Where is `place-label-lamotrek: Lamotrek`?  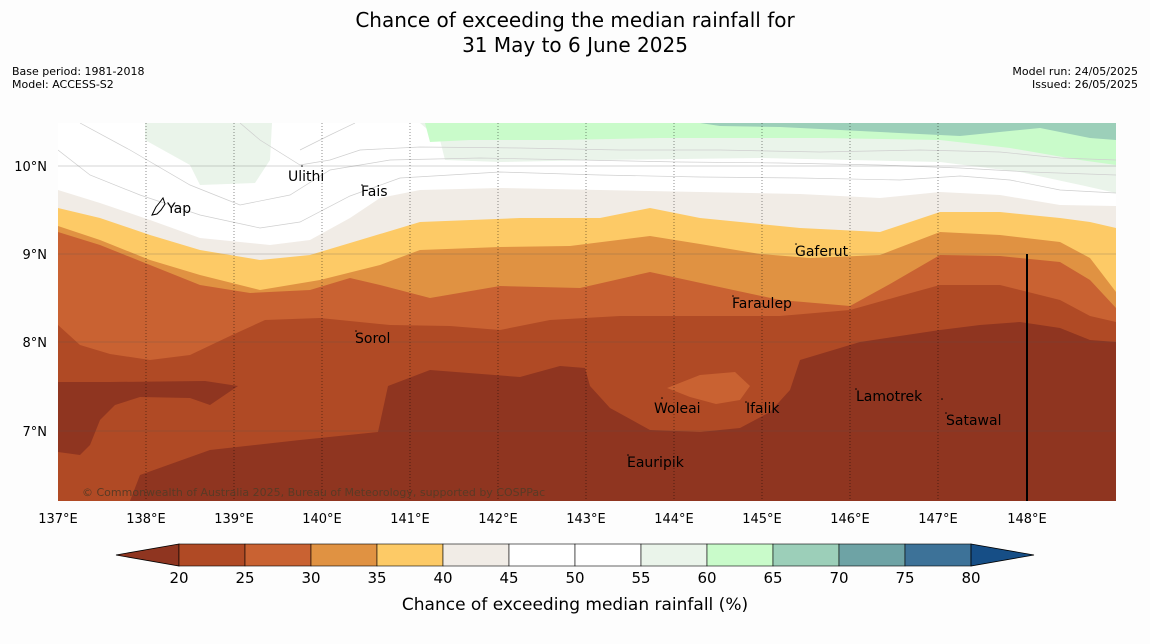
place-label-lamotrek: Lamotrek is located at coordinates (889, 397).